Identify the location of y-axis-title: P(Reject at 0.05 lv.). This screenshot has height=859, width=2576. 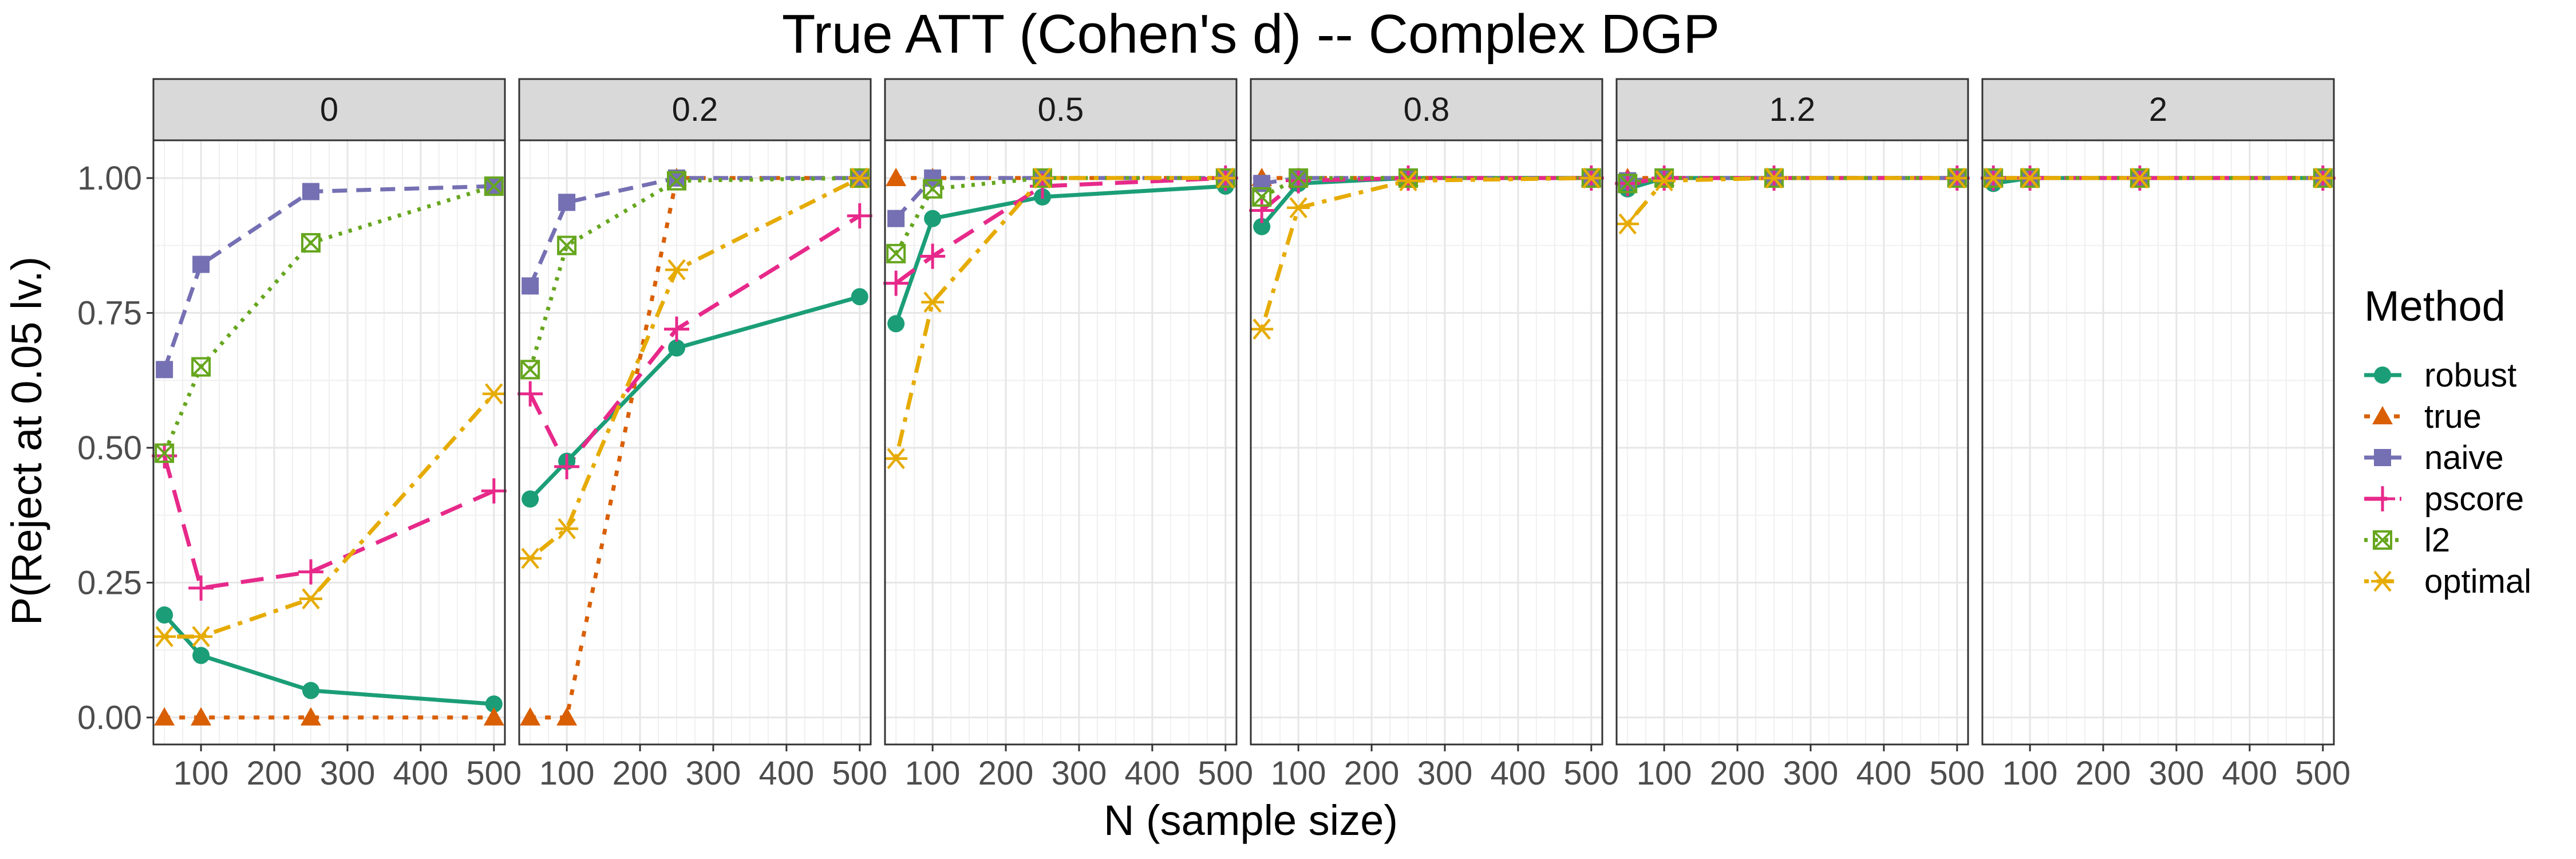
(26, 441).